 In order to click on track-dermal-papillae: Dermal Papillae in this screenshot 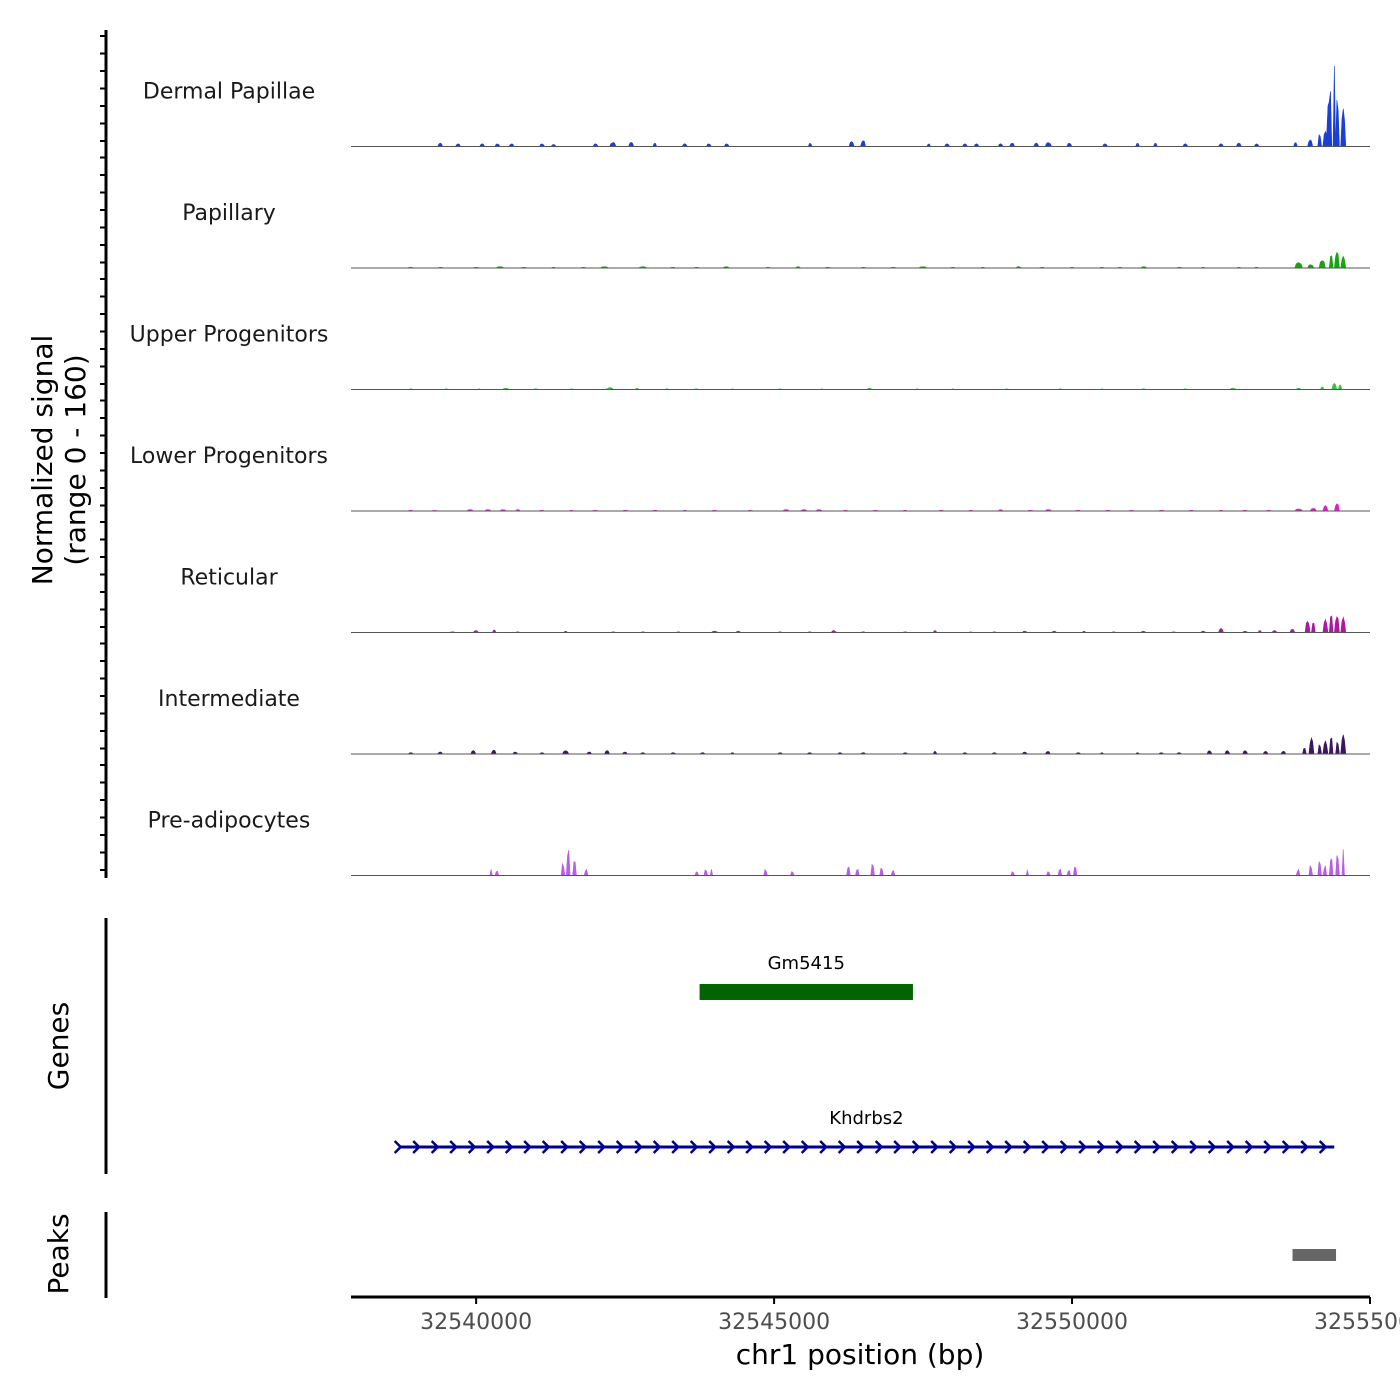, I will do `click(756, 106)`.